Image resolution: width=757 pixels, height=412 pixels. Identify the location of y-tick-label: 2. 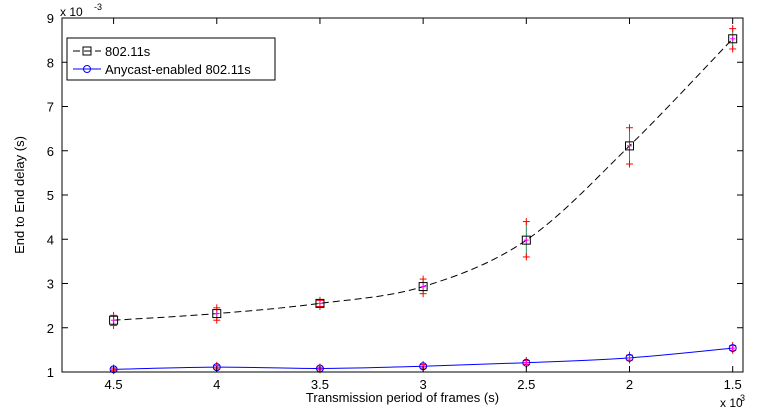
(50, 328).